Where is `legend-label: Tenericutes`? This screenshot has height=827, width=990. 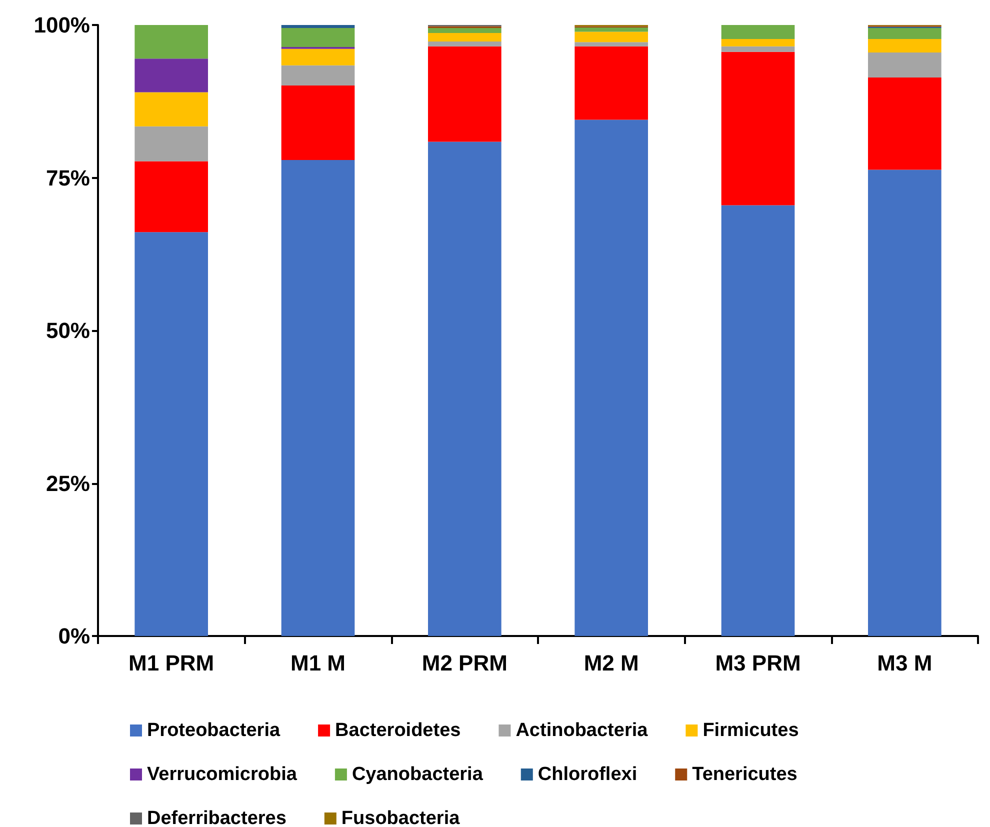
legend-label: Tenericutes is located at coordinates (745, 774).